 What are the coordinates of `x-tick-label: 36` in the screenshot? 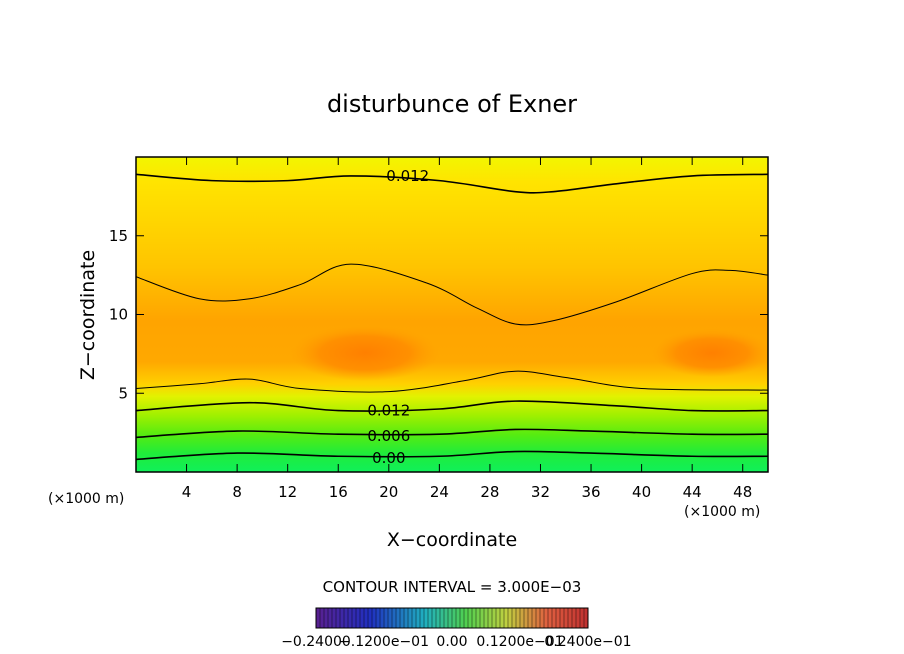 It's located at (590, 492).